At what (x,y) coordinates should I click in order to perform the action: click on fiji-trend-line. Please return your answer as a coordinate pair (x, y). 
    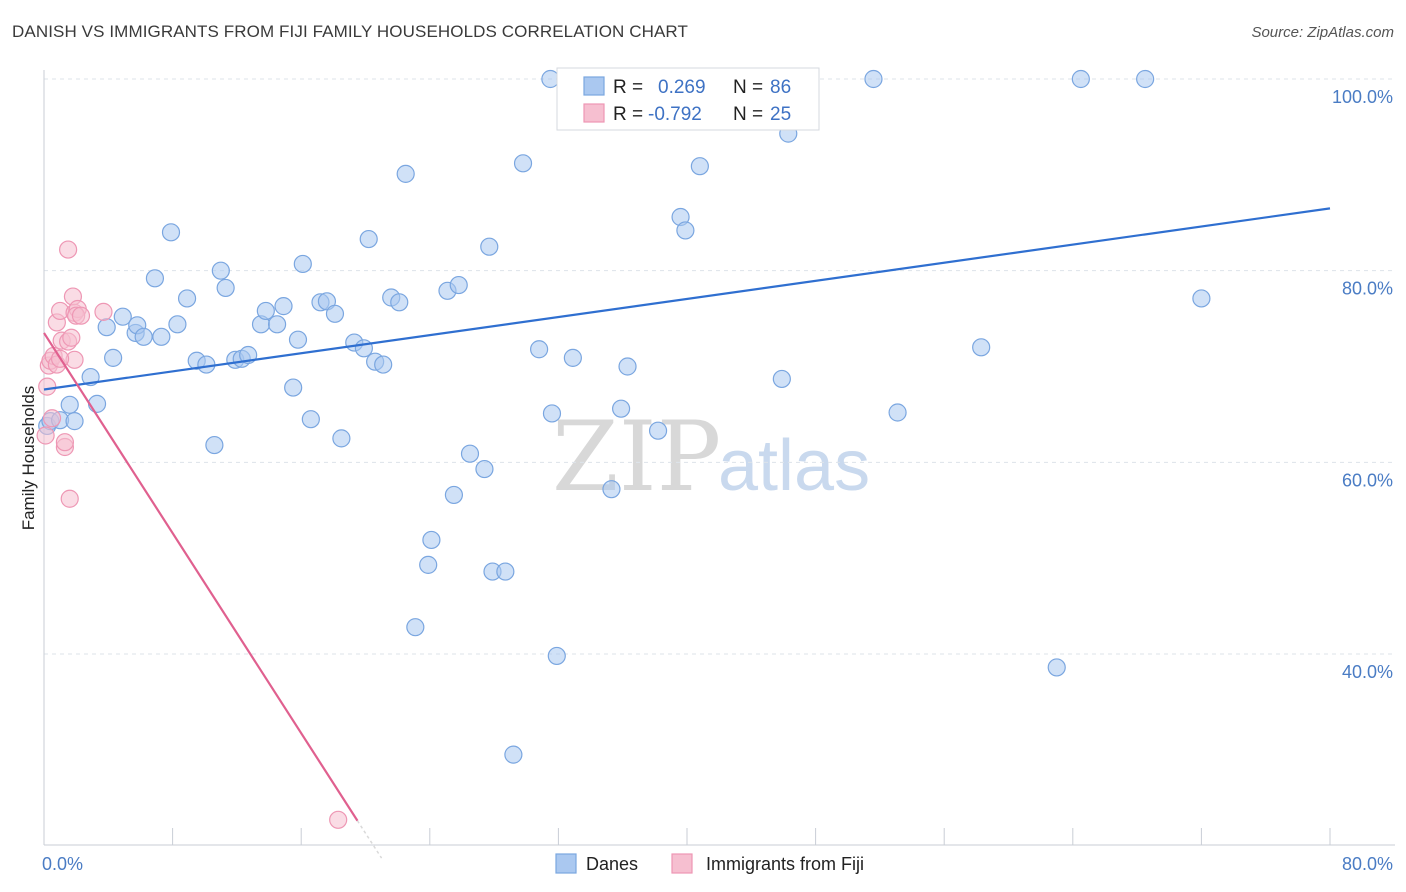
    Looking at the image, I should click on (201, 577).